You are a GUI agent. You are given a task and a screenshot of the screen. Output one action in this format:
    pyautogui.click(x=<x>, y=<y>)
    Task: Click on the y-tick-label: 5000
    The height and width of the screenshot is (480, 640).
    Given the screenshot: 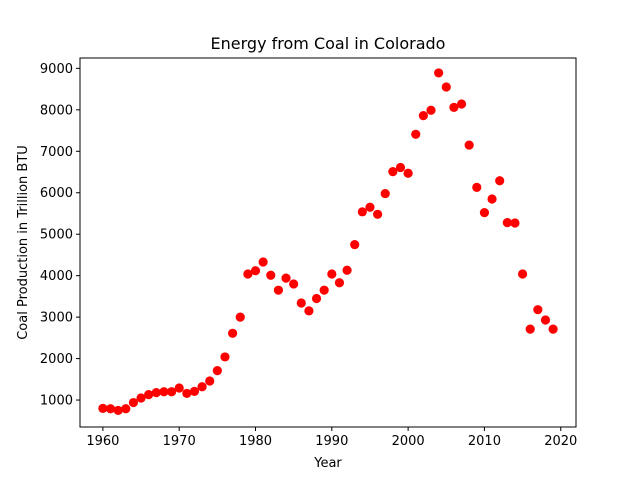 What is the action you would take?
    pyautogui.click(x=56, y=235)
    